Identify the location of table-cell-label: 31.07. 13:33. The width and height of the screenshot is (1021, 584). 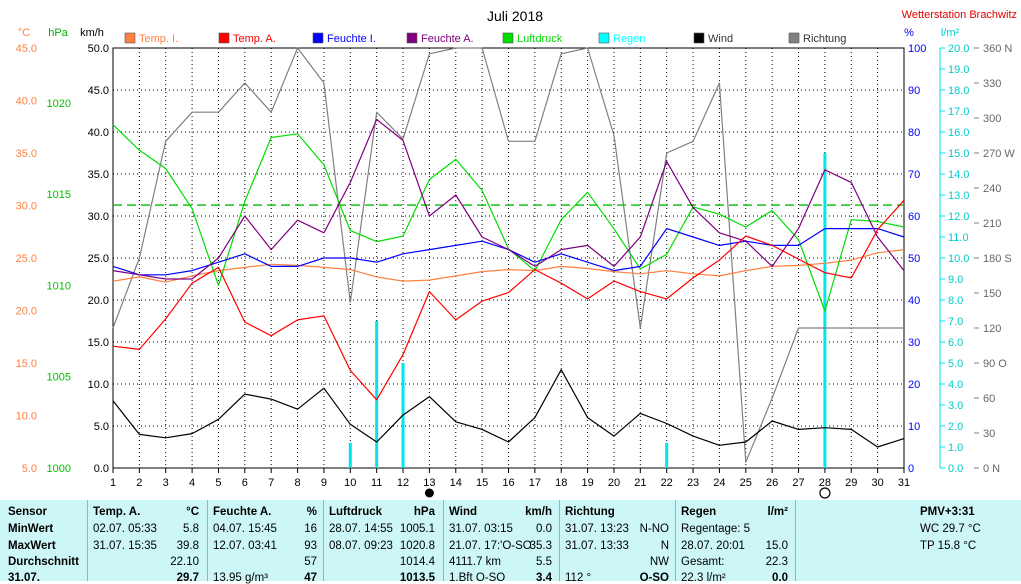
(597, 546).